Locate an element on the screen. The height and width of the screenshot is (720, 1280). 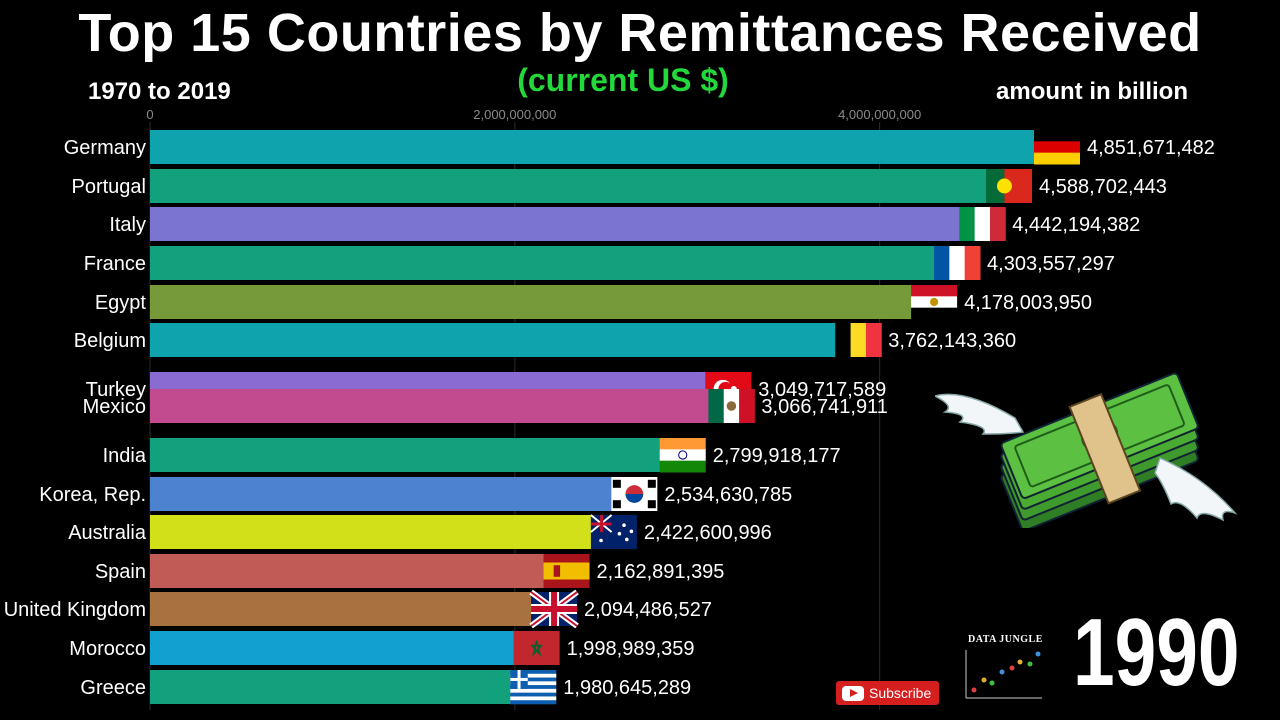
country-label: United Kingdom is located at coordinates (75, 610).